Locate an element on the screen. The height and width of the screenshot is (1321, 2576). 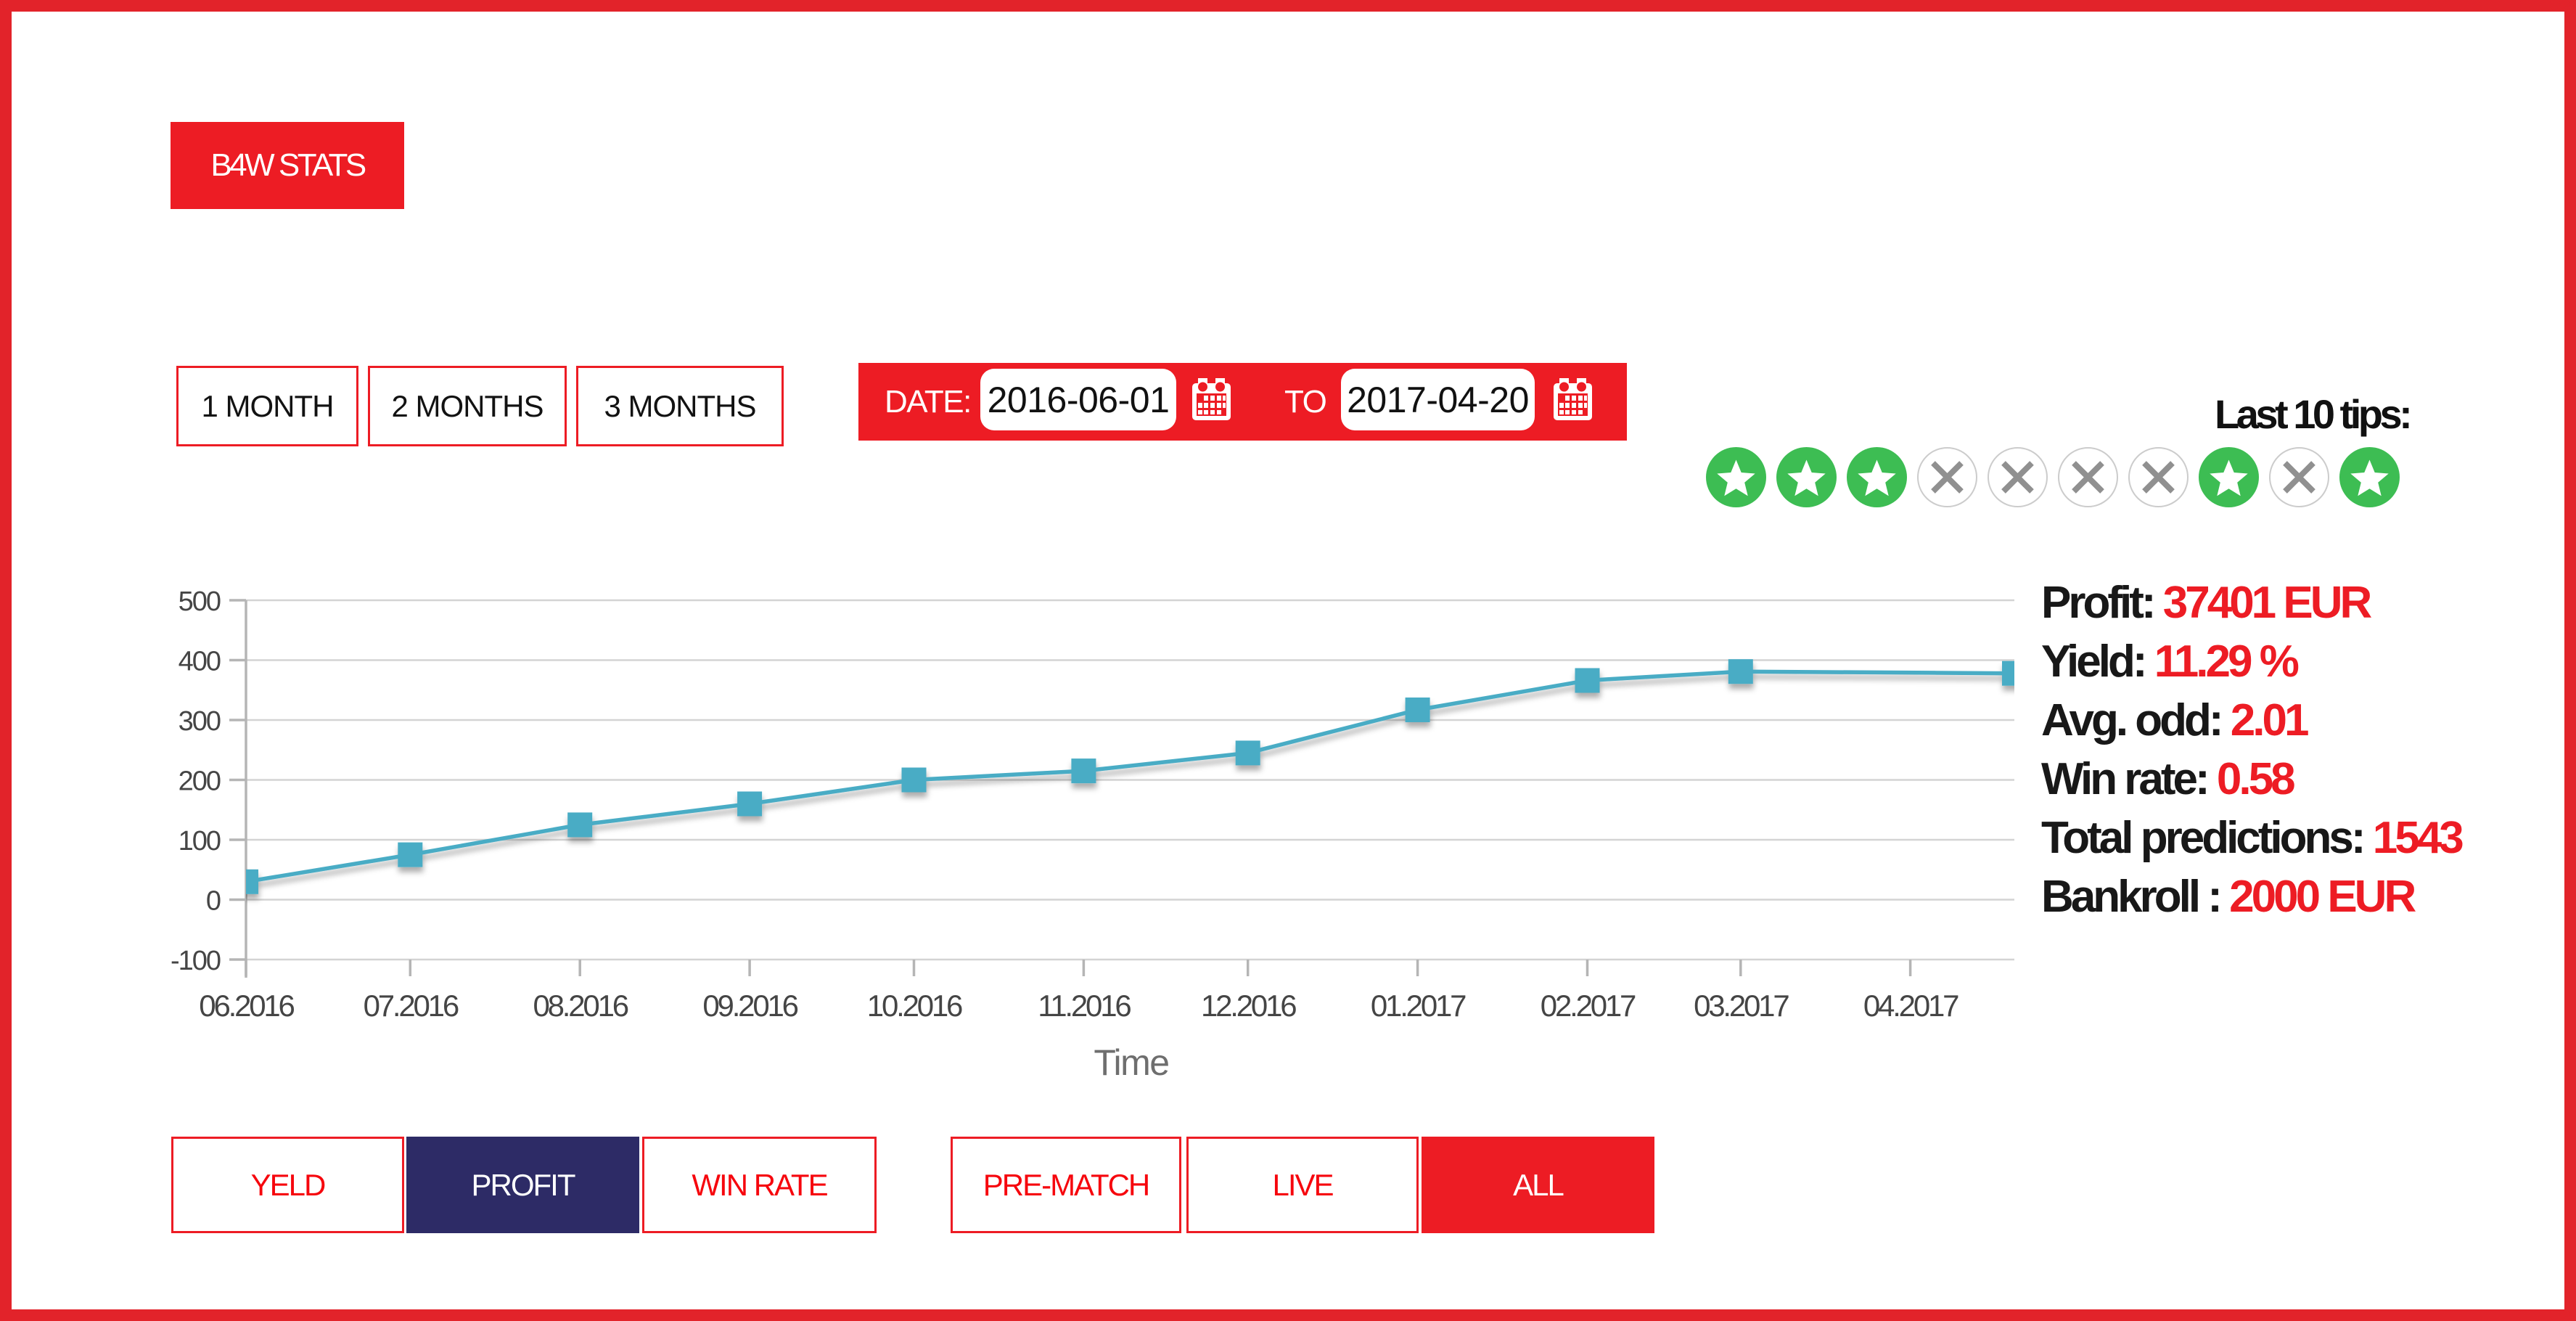
svg-text: -100 is located at coordinates (196, 961).